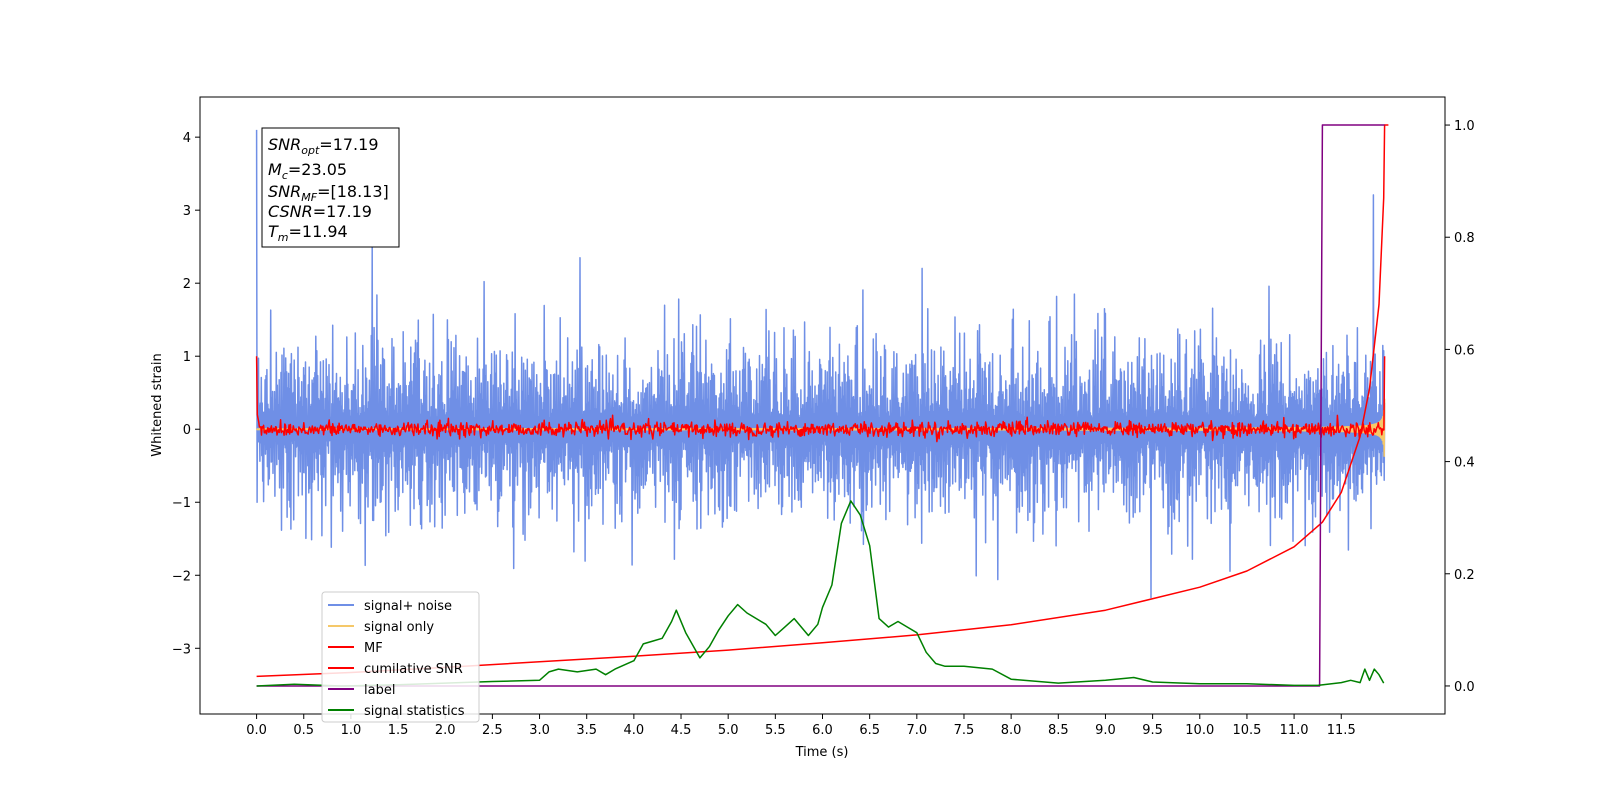  Describe the element at coordinates (323, 146) in the screenshot. I see `annotation-snr-opt: SNRopt=17.19` at that location.